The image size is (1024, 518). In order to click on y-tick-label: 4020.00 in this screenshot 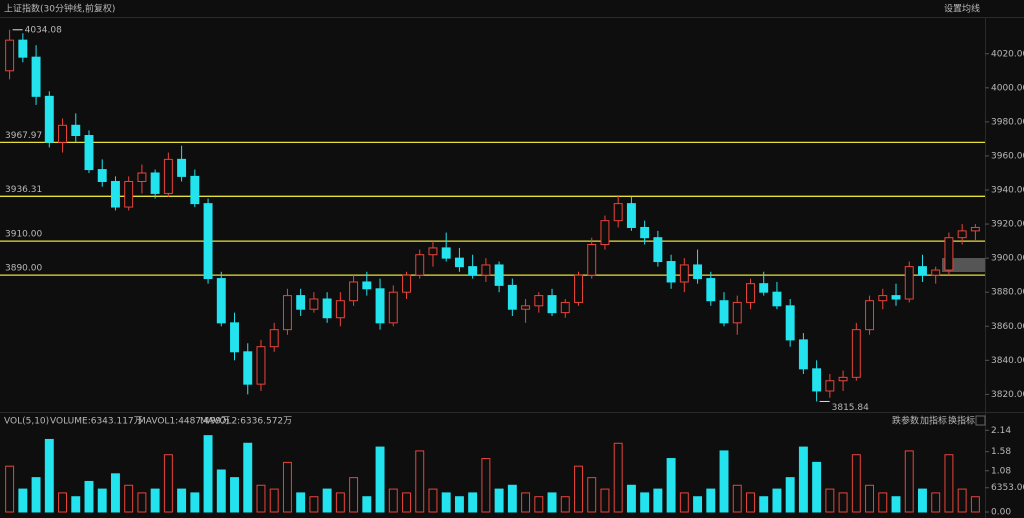, I will do `click(1007, 54)`.